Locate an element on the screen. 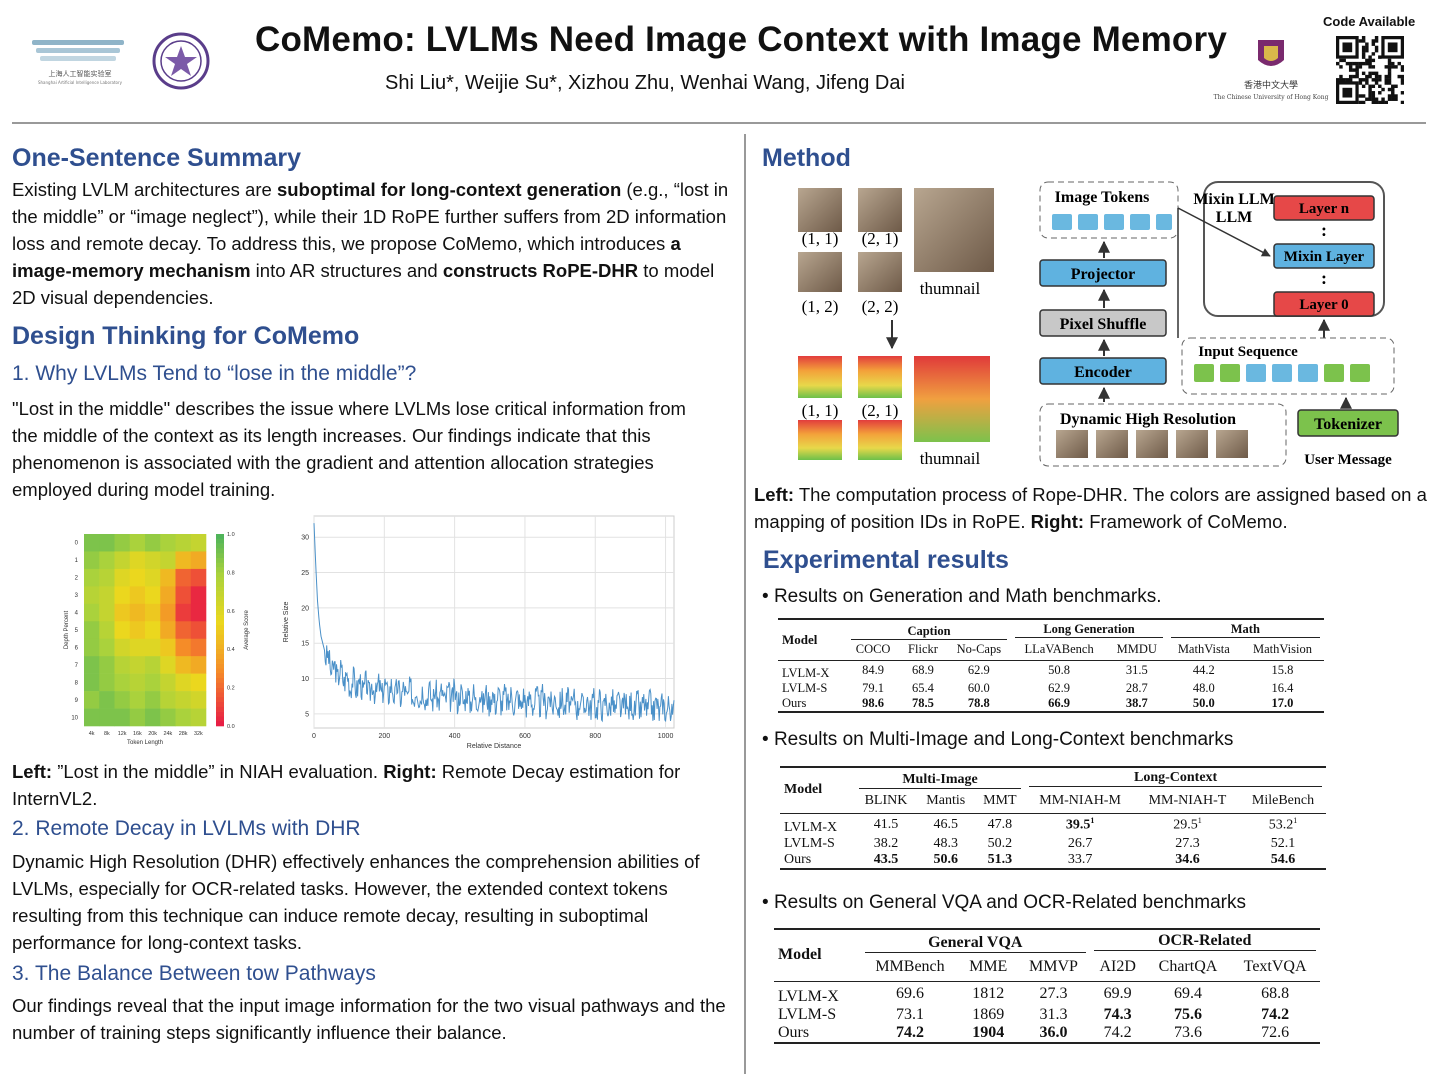 The height and width of the screenshot is (1080, 1440). heatmap-x-tick: 24k is located at coordinates (167, 734).